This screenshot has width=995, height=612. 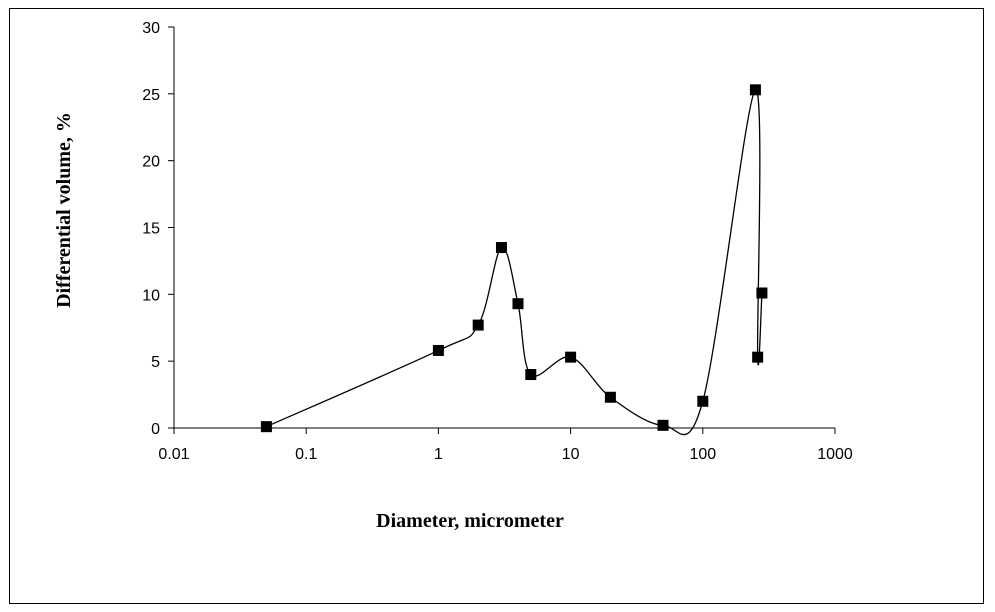 I want to click on y-axis-title: Differential volume, %, so click(x=64, y=210).